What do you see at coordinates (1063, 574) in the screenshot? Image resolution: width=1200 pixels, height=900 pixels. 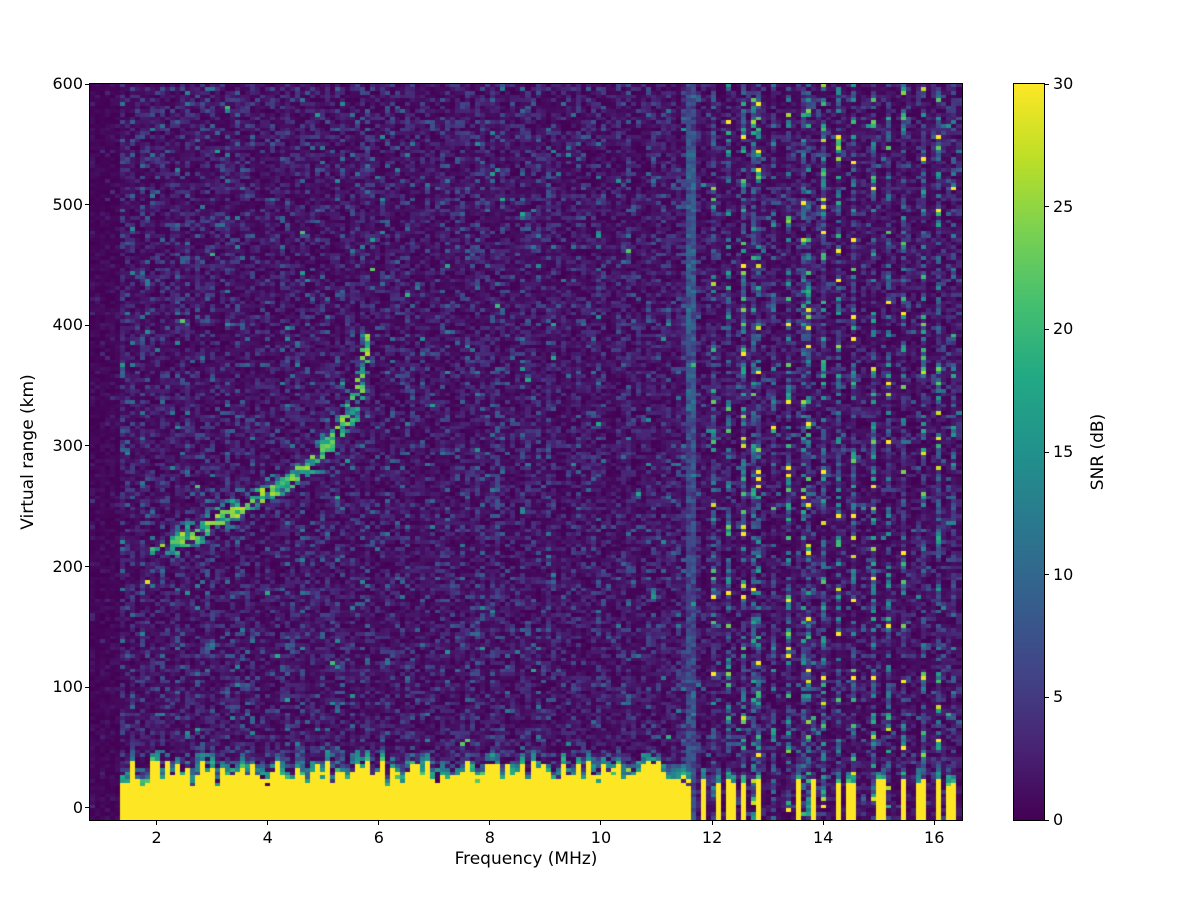 I see `colorbar-tick-label: 10` at bounding box center [1063, 574].